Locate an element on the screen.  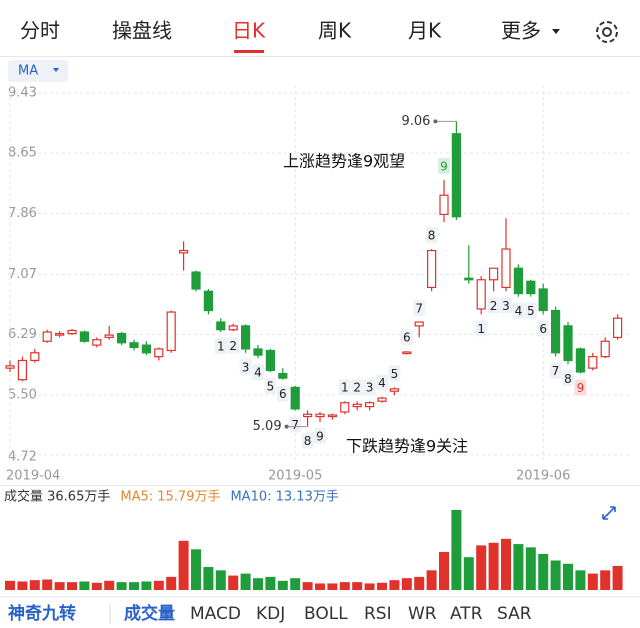
y-tick-label: 8.65 is located at coordinates (22, 152).